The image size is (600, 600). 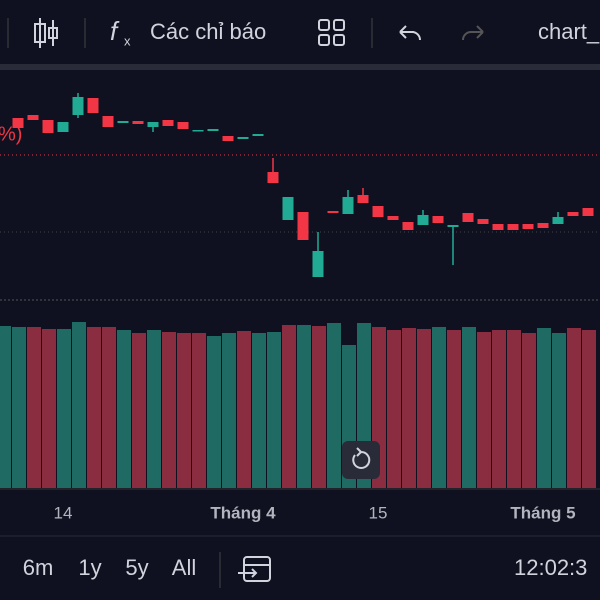 I want to click on undo-icon, so click(x=410, y=33).